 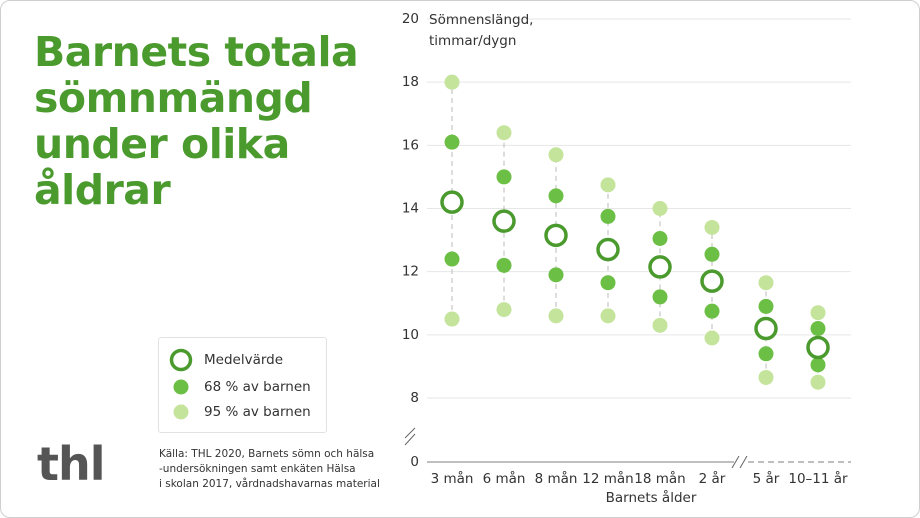 I want to click on x-axis-label: Barnets ålder, so click(x=651, y=497).